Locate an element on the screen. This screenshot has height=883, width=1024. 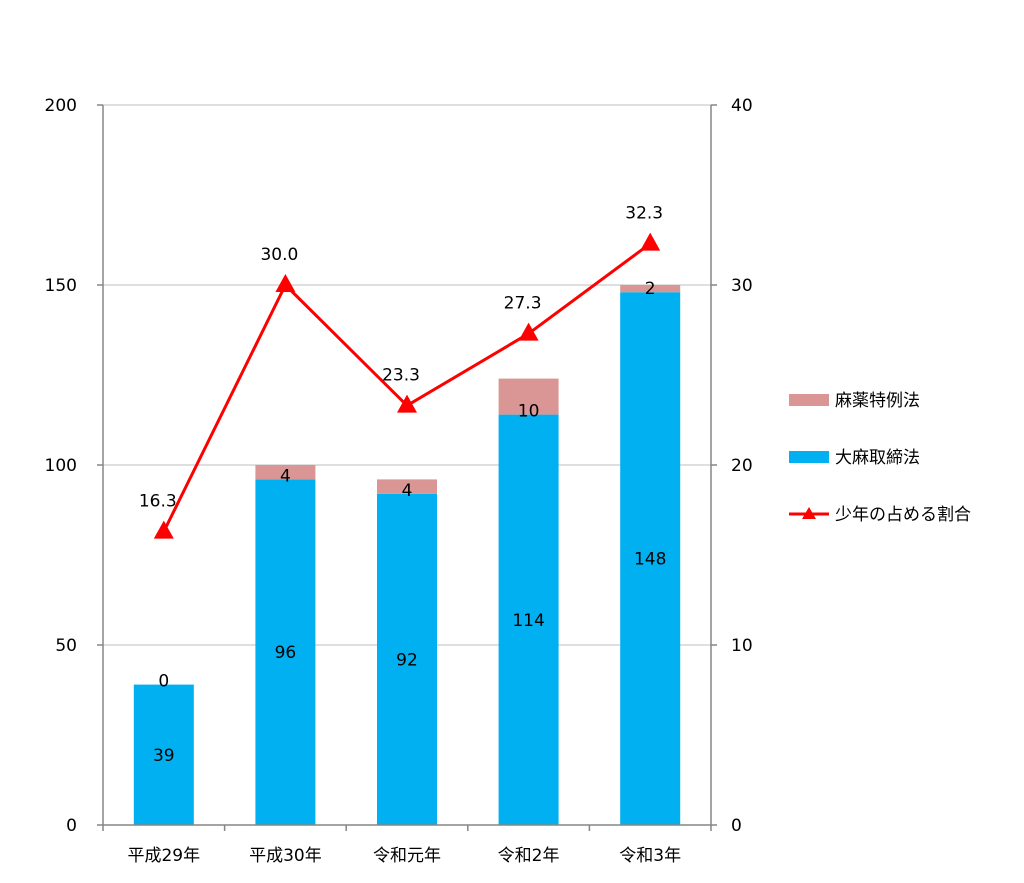
line-label-0: 16.3 is located at coordinates (158, 502).